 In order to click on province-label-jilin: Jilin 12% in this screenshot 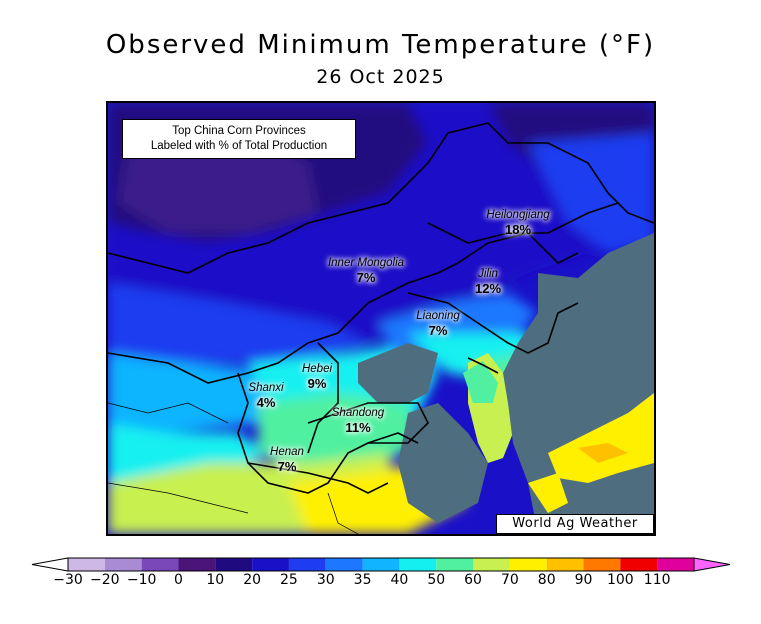, I will do `click(488, 282)`.